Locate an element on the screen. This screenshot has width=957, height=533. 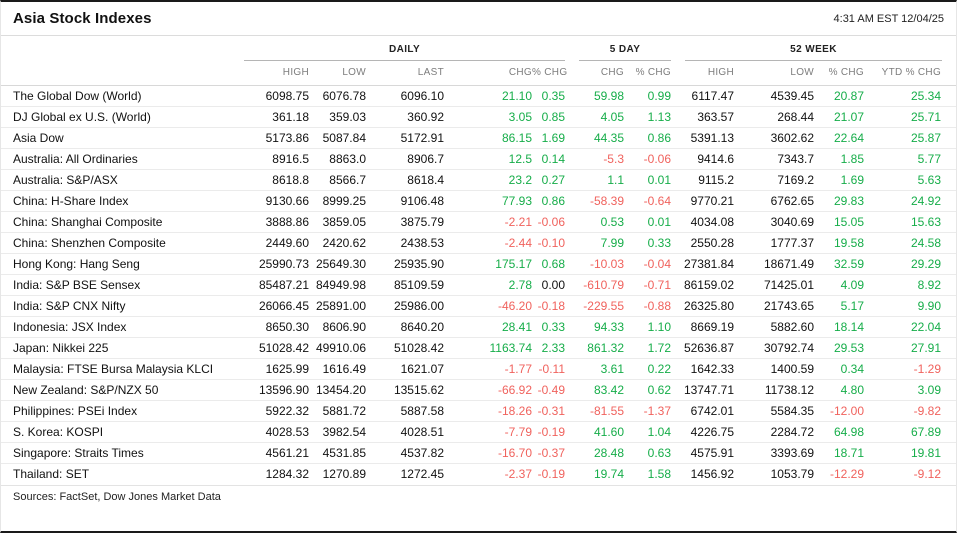
value-cell: 51028.42 is located at coordinates (405, 348).